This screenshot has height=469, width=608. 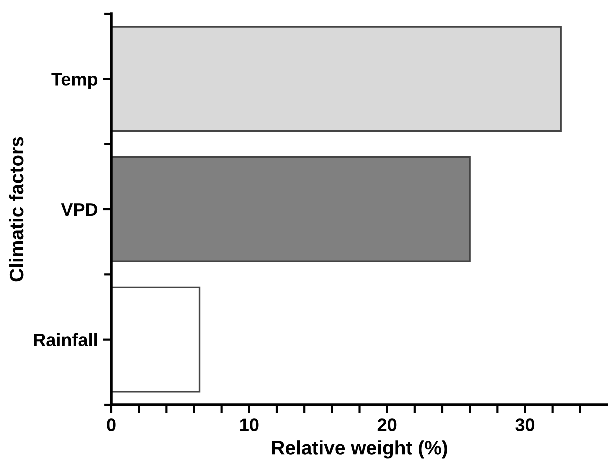 What do you see at coordinates (249, 425) in the screenshot?
I see `x-tick-label: 10` at bounding box center [249, 425].